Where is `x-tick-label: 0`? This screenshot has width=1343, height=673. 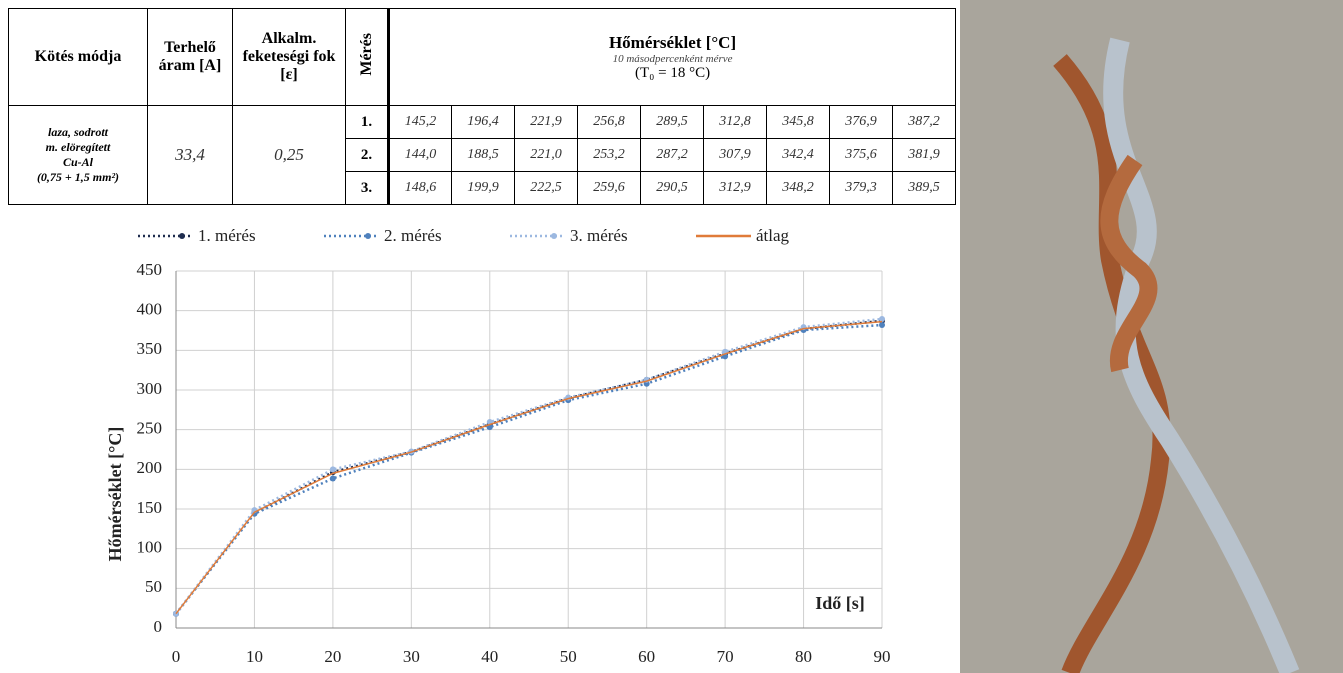
x-tick-label: 0 is located at coordinates (176, 656).